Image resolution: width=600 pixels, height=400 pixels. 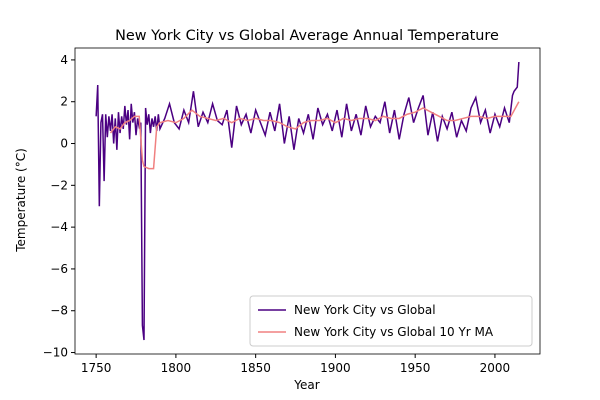 What do you see at coordinates (59, 269) in the screenshot?
I see `y-tick-label: −6` at bounding box center [59, 269].